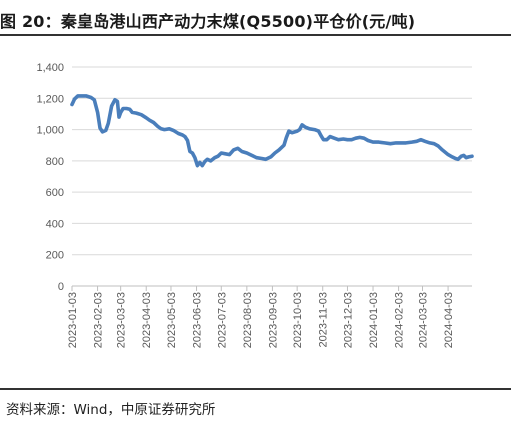  Describe the element at coordinates (298, 320) in the screenshot. I see `x-tick-label: 2023-10-03` at that location.